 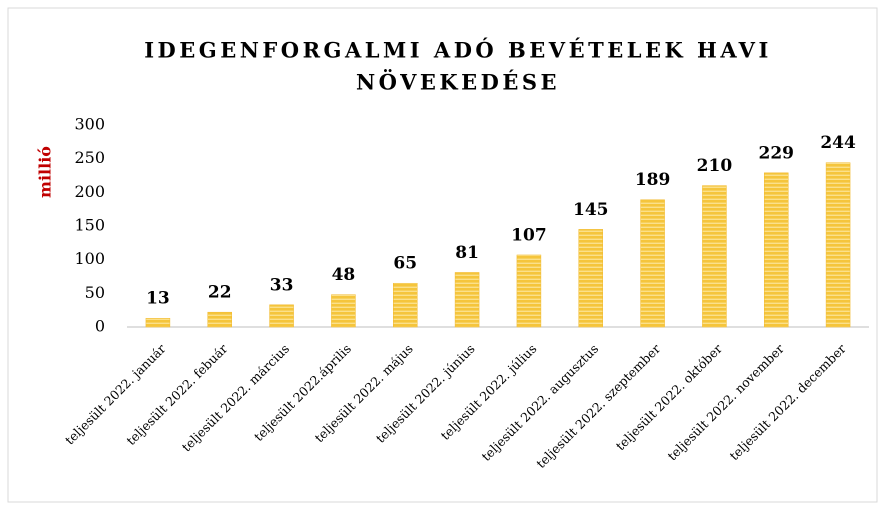 I want to click on data-label: 145, so click(x=591, y=210).